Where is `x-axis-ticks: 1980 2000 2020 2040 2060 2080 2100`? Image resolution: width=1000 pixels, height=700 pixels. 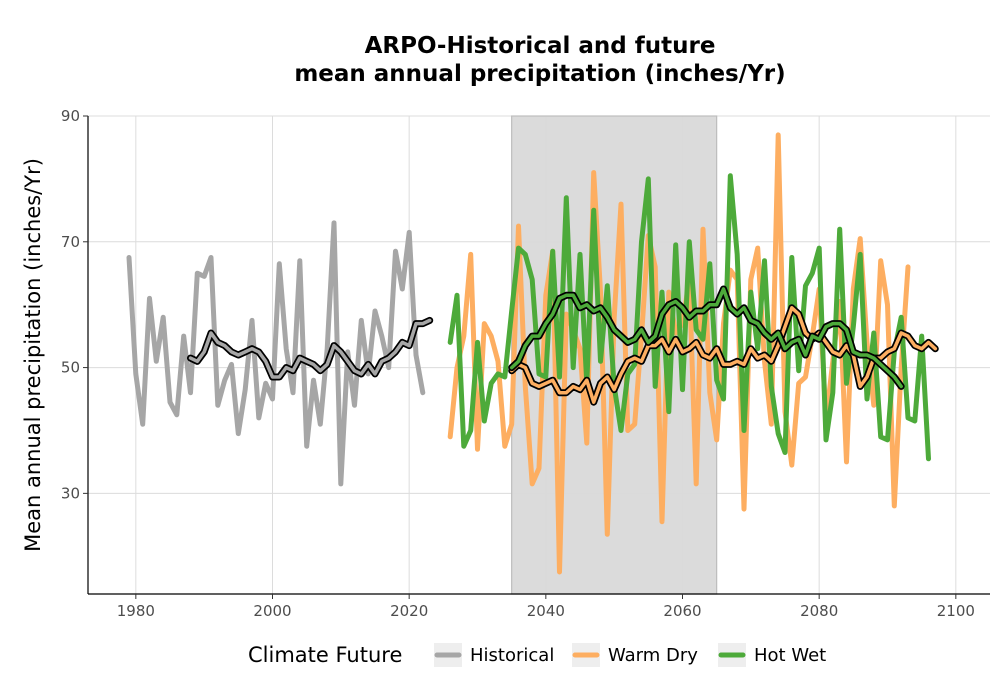 x-axis-ticks: 1980 2000 2020 2040 2060 2080 2100 is located at coordinates (546, 607).